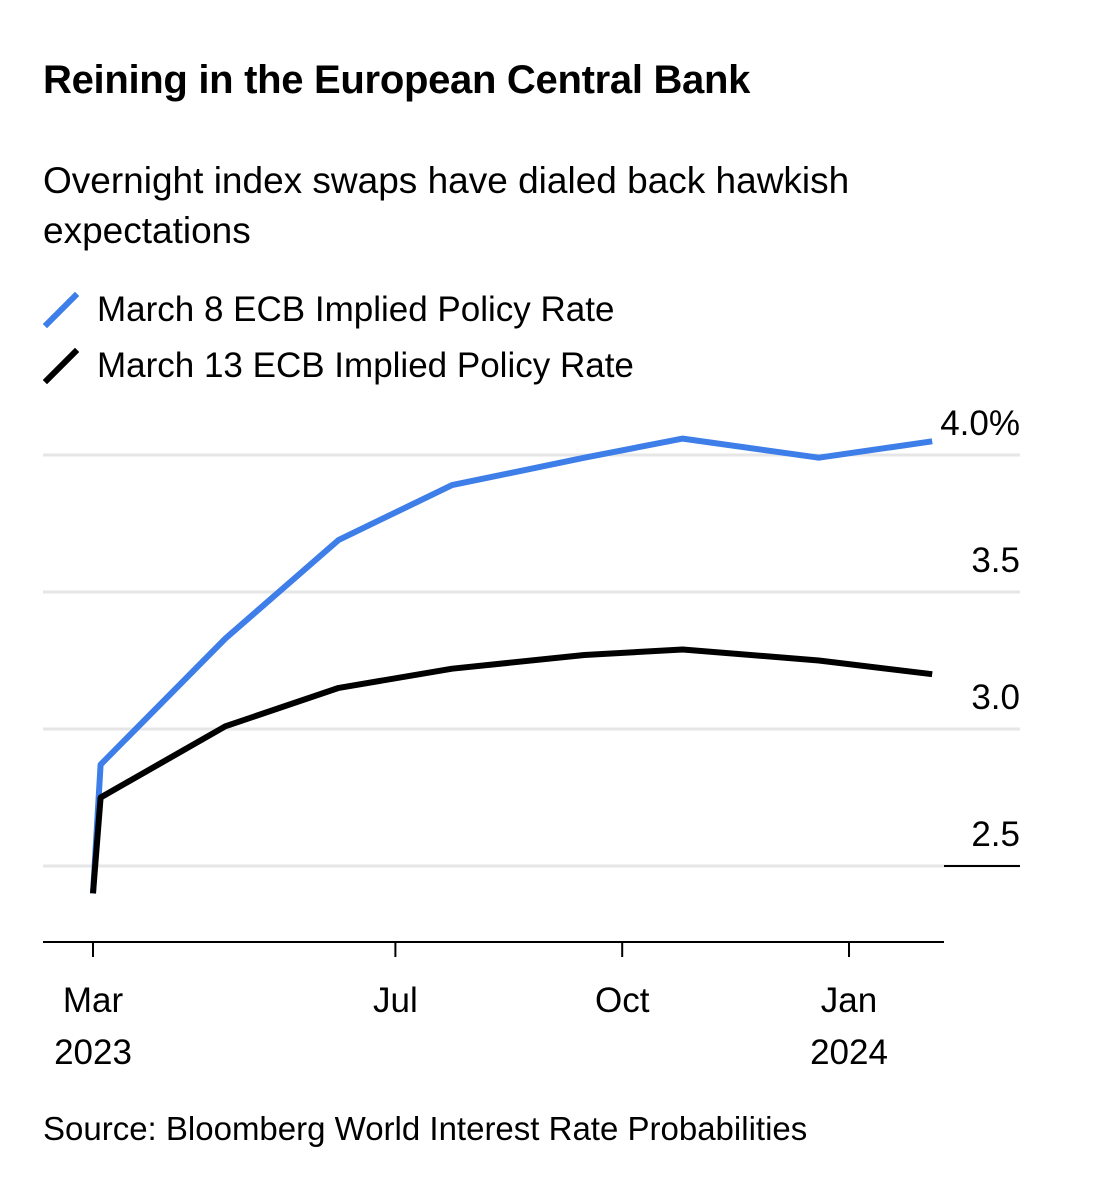 The width and height of the screenshot is (1097, 1200). Describe the element at coordinates (995, 560) in the screenshot. I see `y-tick-label-35: 3.5` at that location.